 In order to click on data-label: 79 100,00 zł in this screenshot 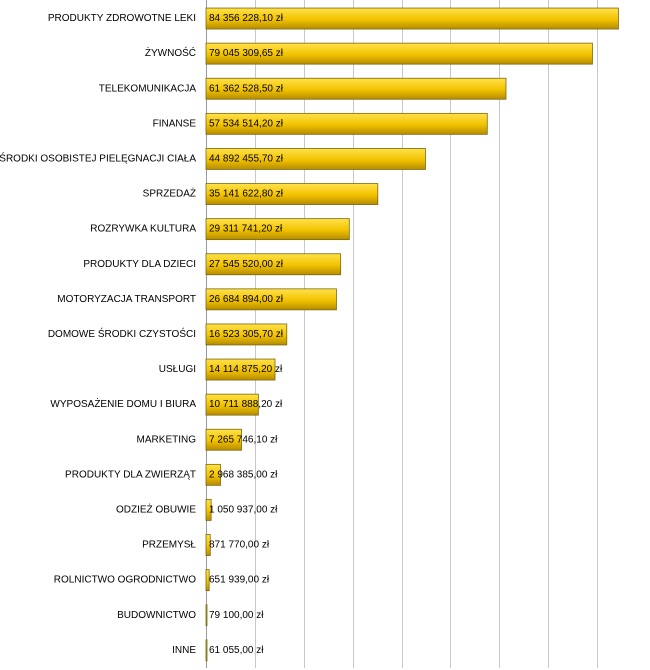, I will do `click(236, 615)`.